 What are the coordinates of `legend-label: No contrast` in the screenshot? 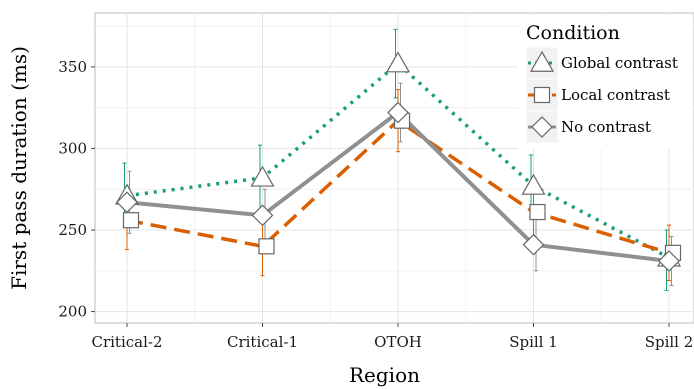 It's located at (606, 127).